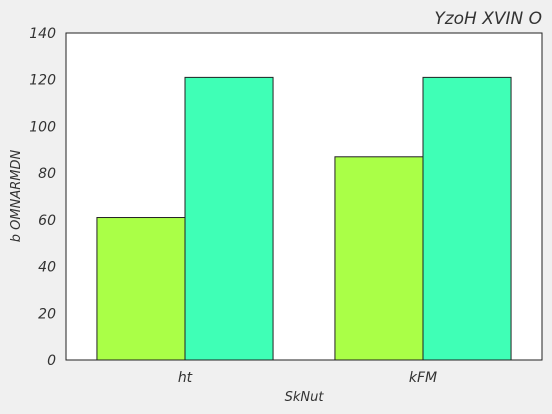  What do you see at coordinates (42, 127) in the screenshot?
I see `y-tick-label: 100` at bounding box center [42, 127].